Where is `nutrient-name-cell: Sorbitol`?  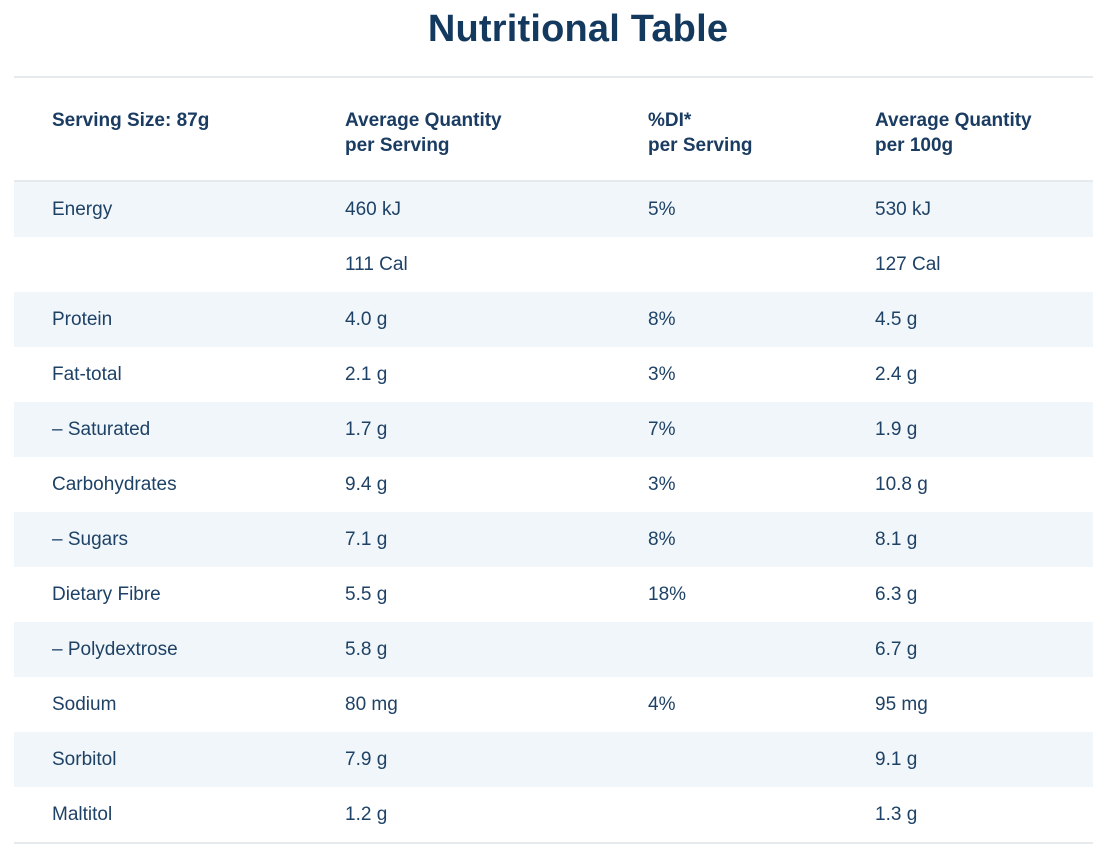 nutrient-name-cell: Sorbitol is located at coordinates (84, 759).